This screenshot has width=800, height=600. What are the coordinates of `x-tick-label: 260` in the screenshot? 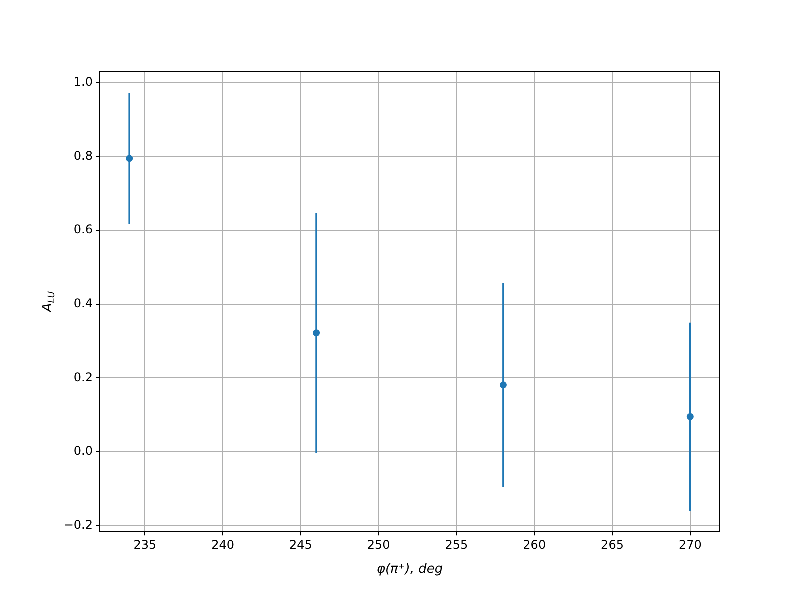 It's located at (534, 545).